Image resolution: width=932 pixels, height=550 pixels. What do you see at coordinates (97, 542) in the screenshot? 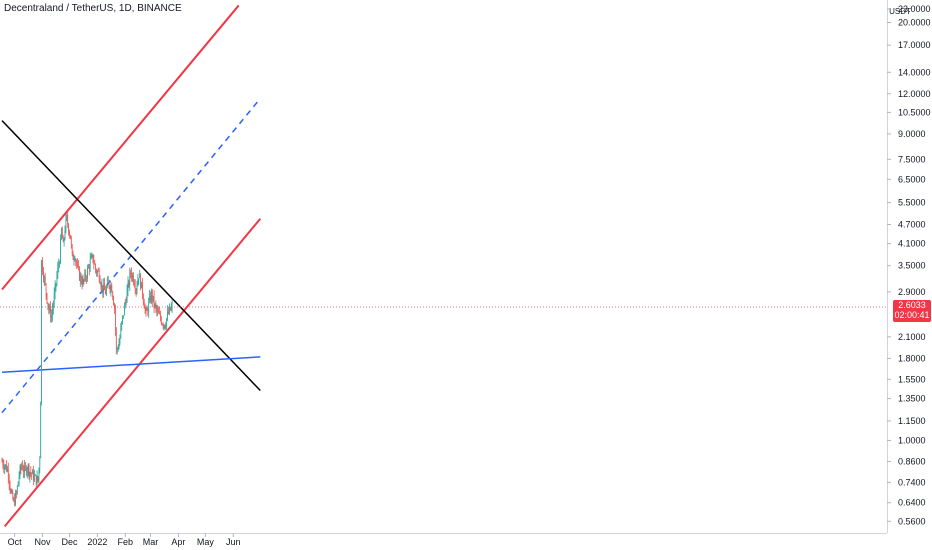
I see `time-tick-label: 2022` at bounding box center [97, 542].